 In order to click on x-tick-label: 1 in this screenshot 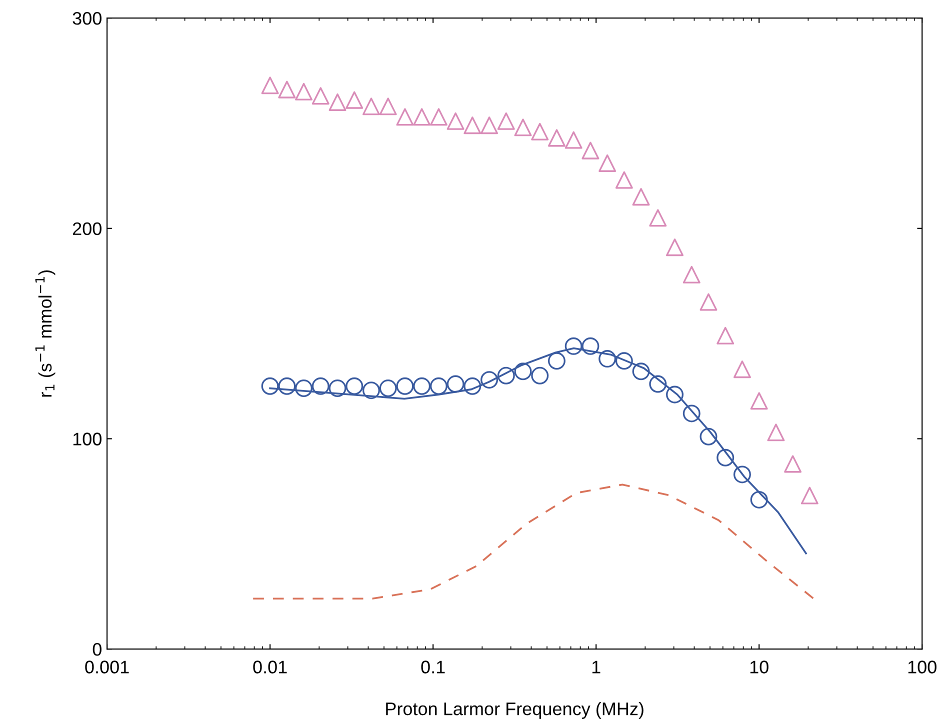, I will do `click(596, 667)`.